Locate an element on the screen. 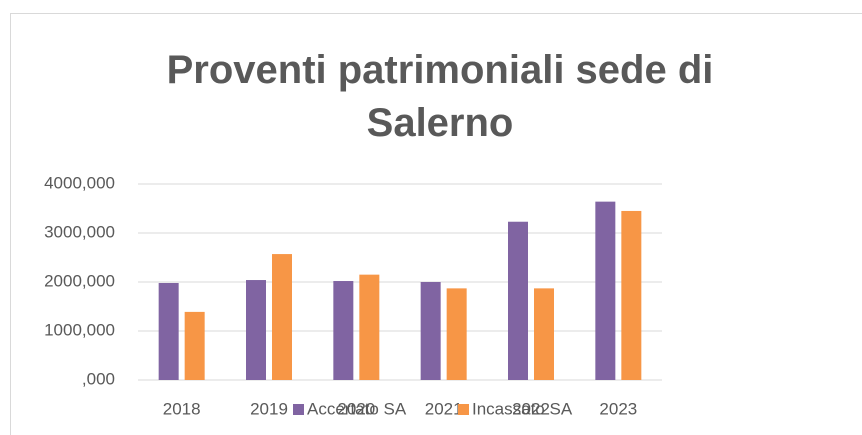 The image size is (862, 435). x-tick-label: 2020 is located at coordinates (356, 408).